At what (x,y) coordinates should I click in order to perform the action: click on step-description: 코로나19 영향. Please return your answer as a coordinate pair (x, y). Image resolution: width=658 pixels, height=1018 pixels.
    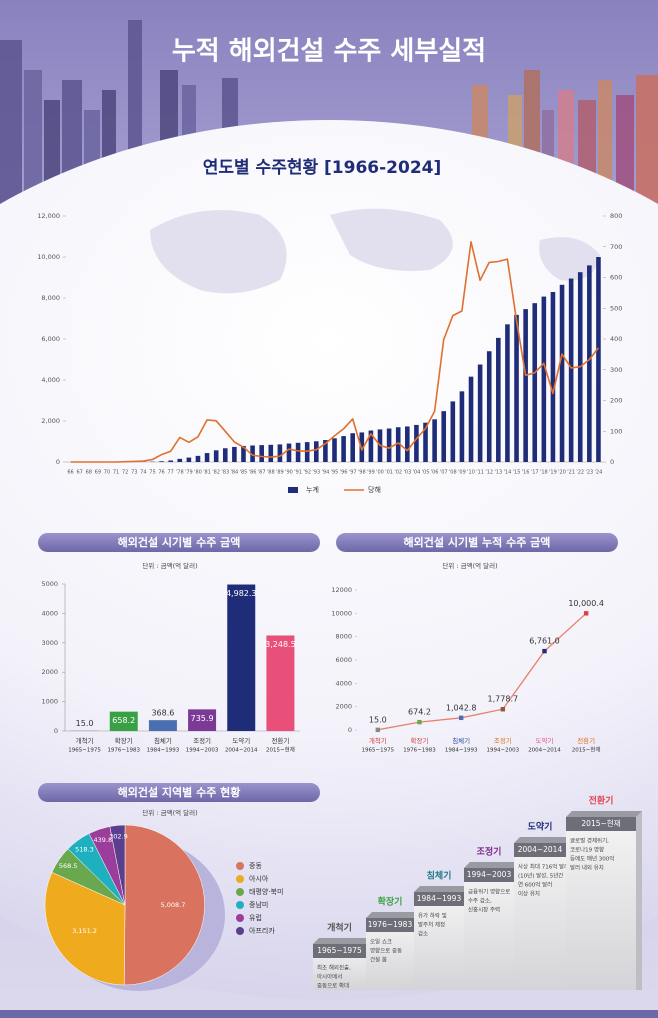
    Looking at the image, I should click on (587, 850).